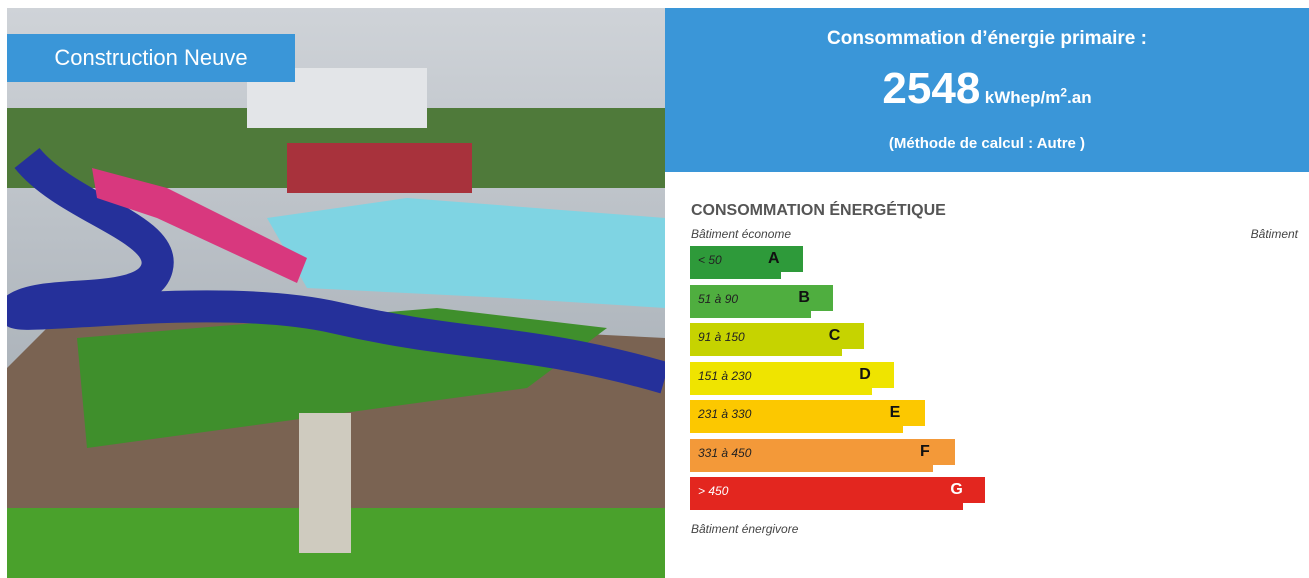  Describe the element at coordinates (725, 452) in the screenshot. I see `class-range: 331 à 450` at that location.